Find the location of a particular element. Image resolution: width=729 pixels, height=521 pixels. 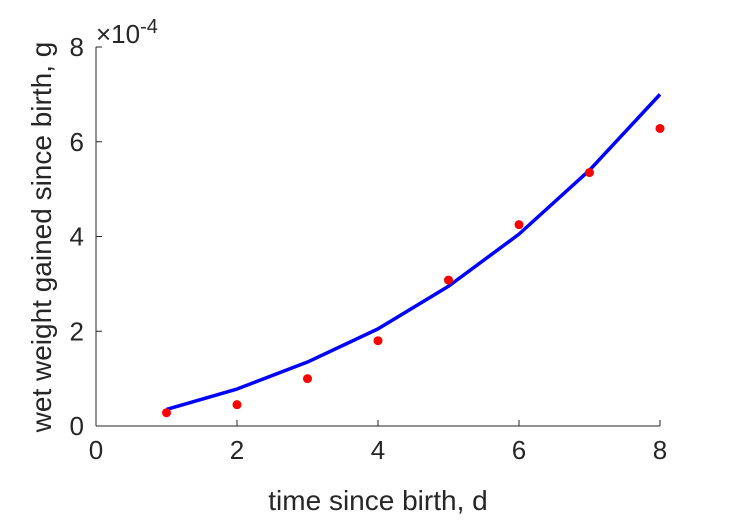

x-tick-label: 6 is located at coordinates (519, 450).